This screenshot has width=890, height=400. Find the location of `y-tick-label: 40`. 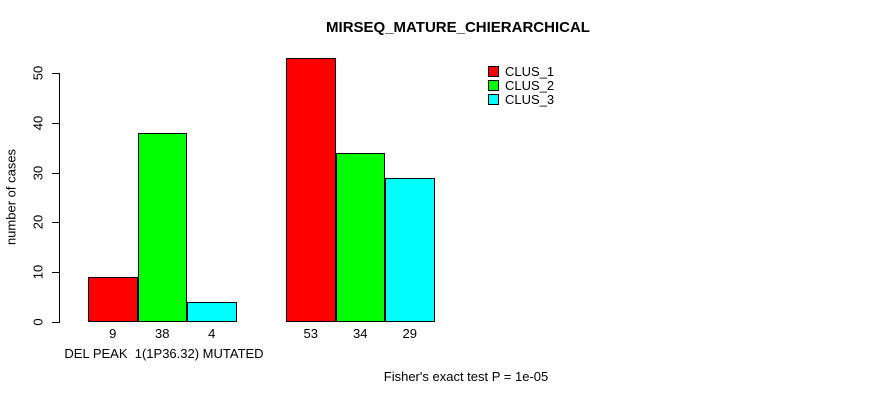

y-tick-label: 40 is located at coordinates (38, 123).